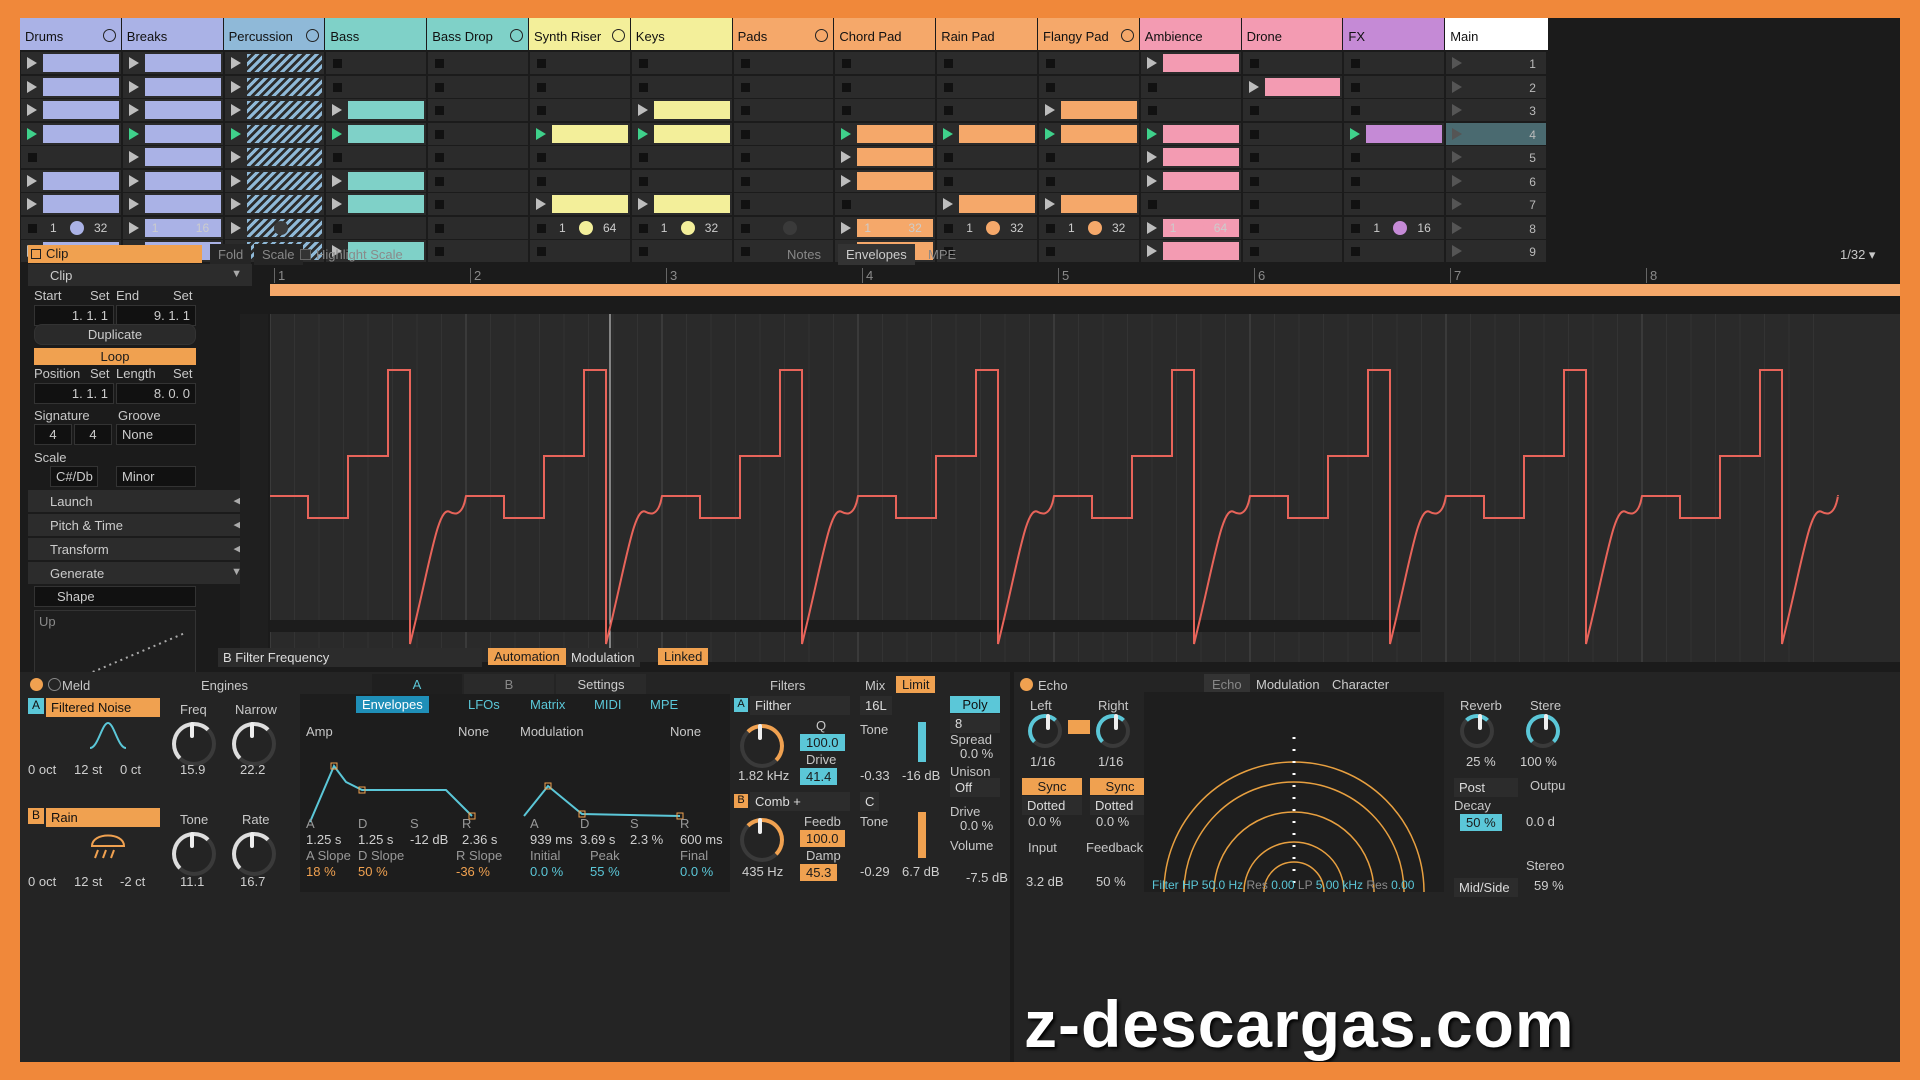 The image size is (1920, 1080). Describe the element at coordinates (1496, 133) in the screenshot. I see `clip-slot: 4` at that location.